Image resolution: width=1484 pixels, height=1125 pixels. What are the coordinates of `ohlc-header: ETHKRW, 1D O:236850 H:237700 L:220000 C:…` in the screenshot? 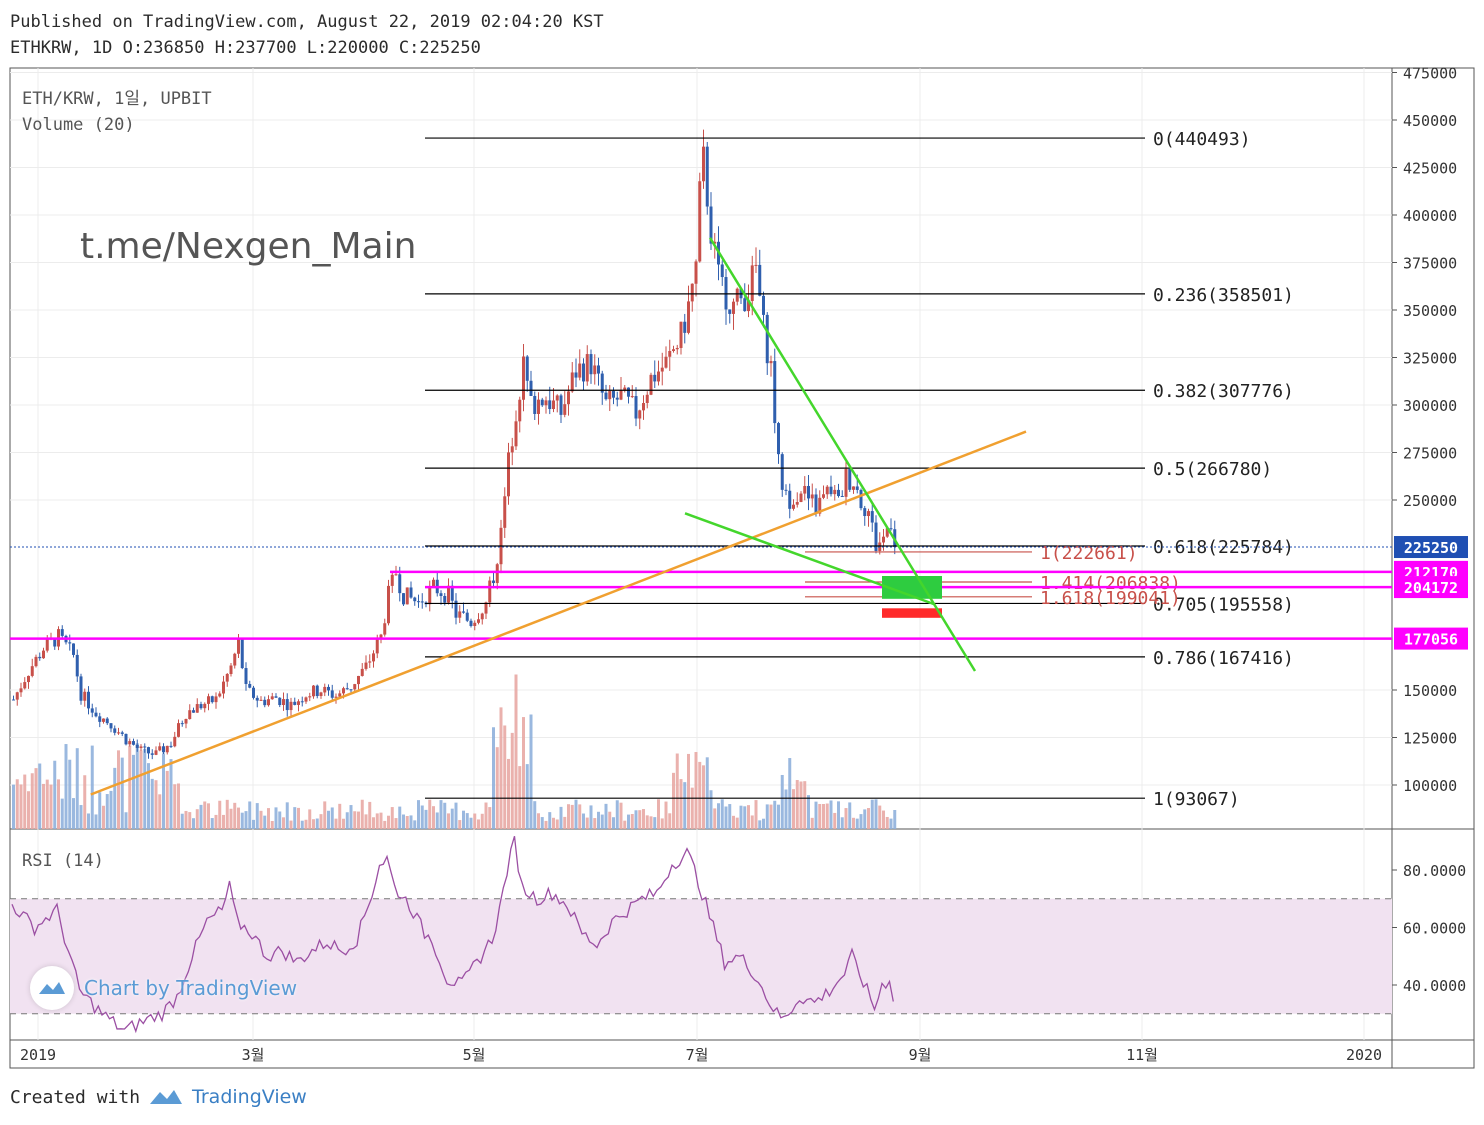 It's located at (245, 48).